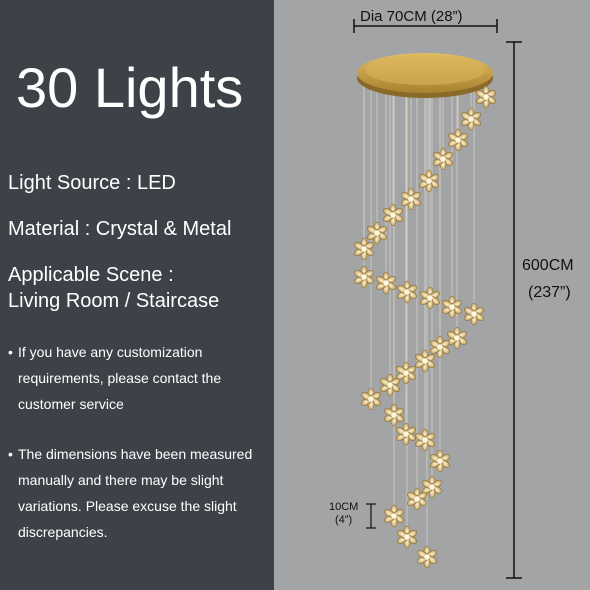  I want to click on round-canopy-icon, so click(425, 75).